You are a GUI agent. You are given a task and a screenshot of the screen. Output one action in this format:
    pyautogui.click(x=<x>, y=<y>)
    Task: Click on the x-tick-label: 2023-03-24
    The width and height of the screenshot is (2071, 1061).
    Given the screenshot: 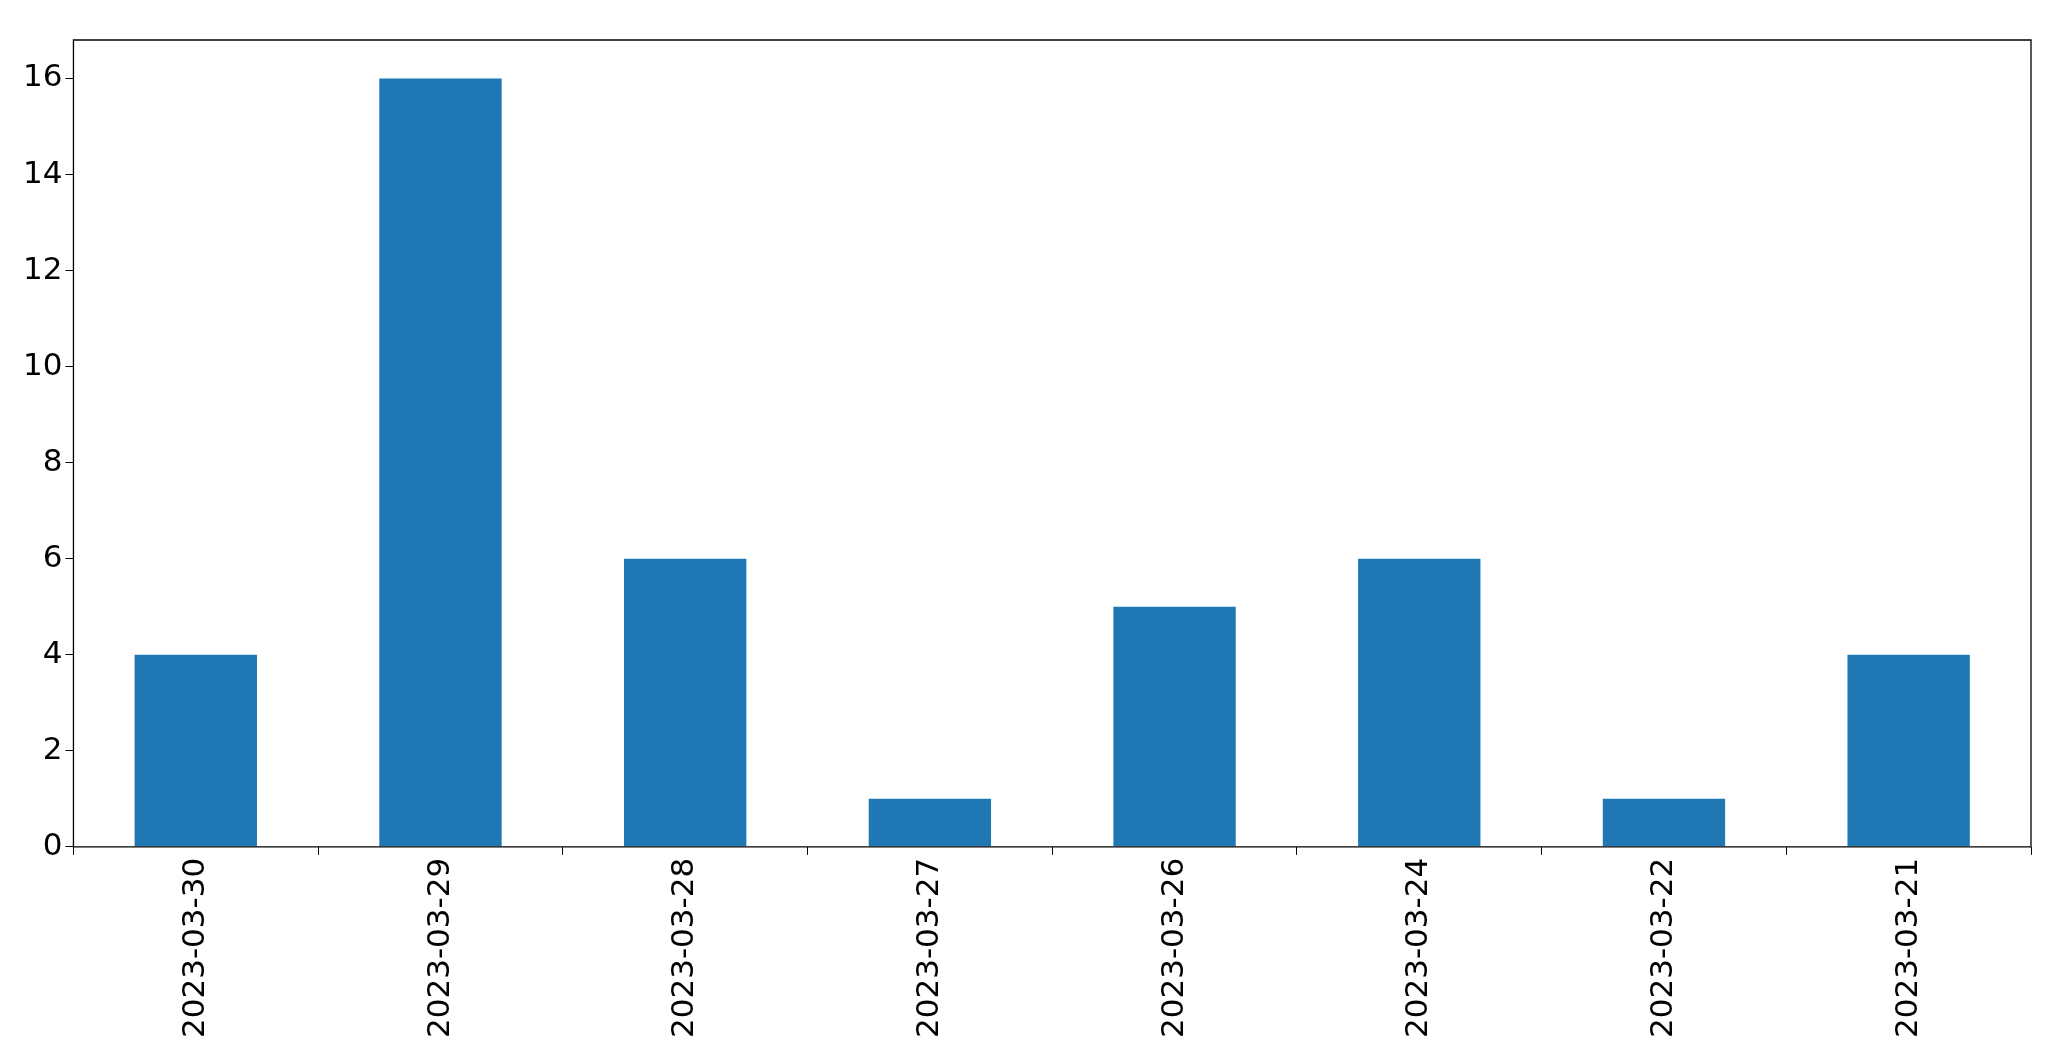 What is the action you would take?
    pyautogui.click(x=1416, y=948)
    